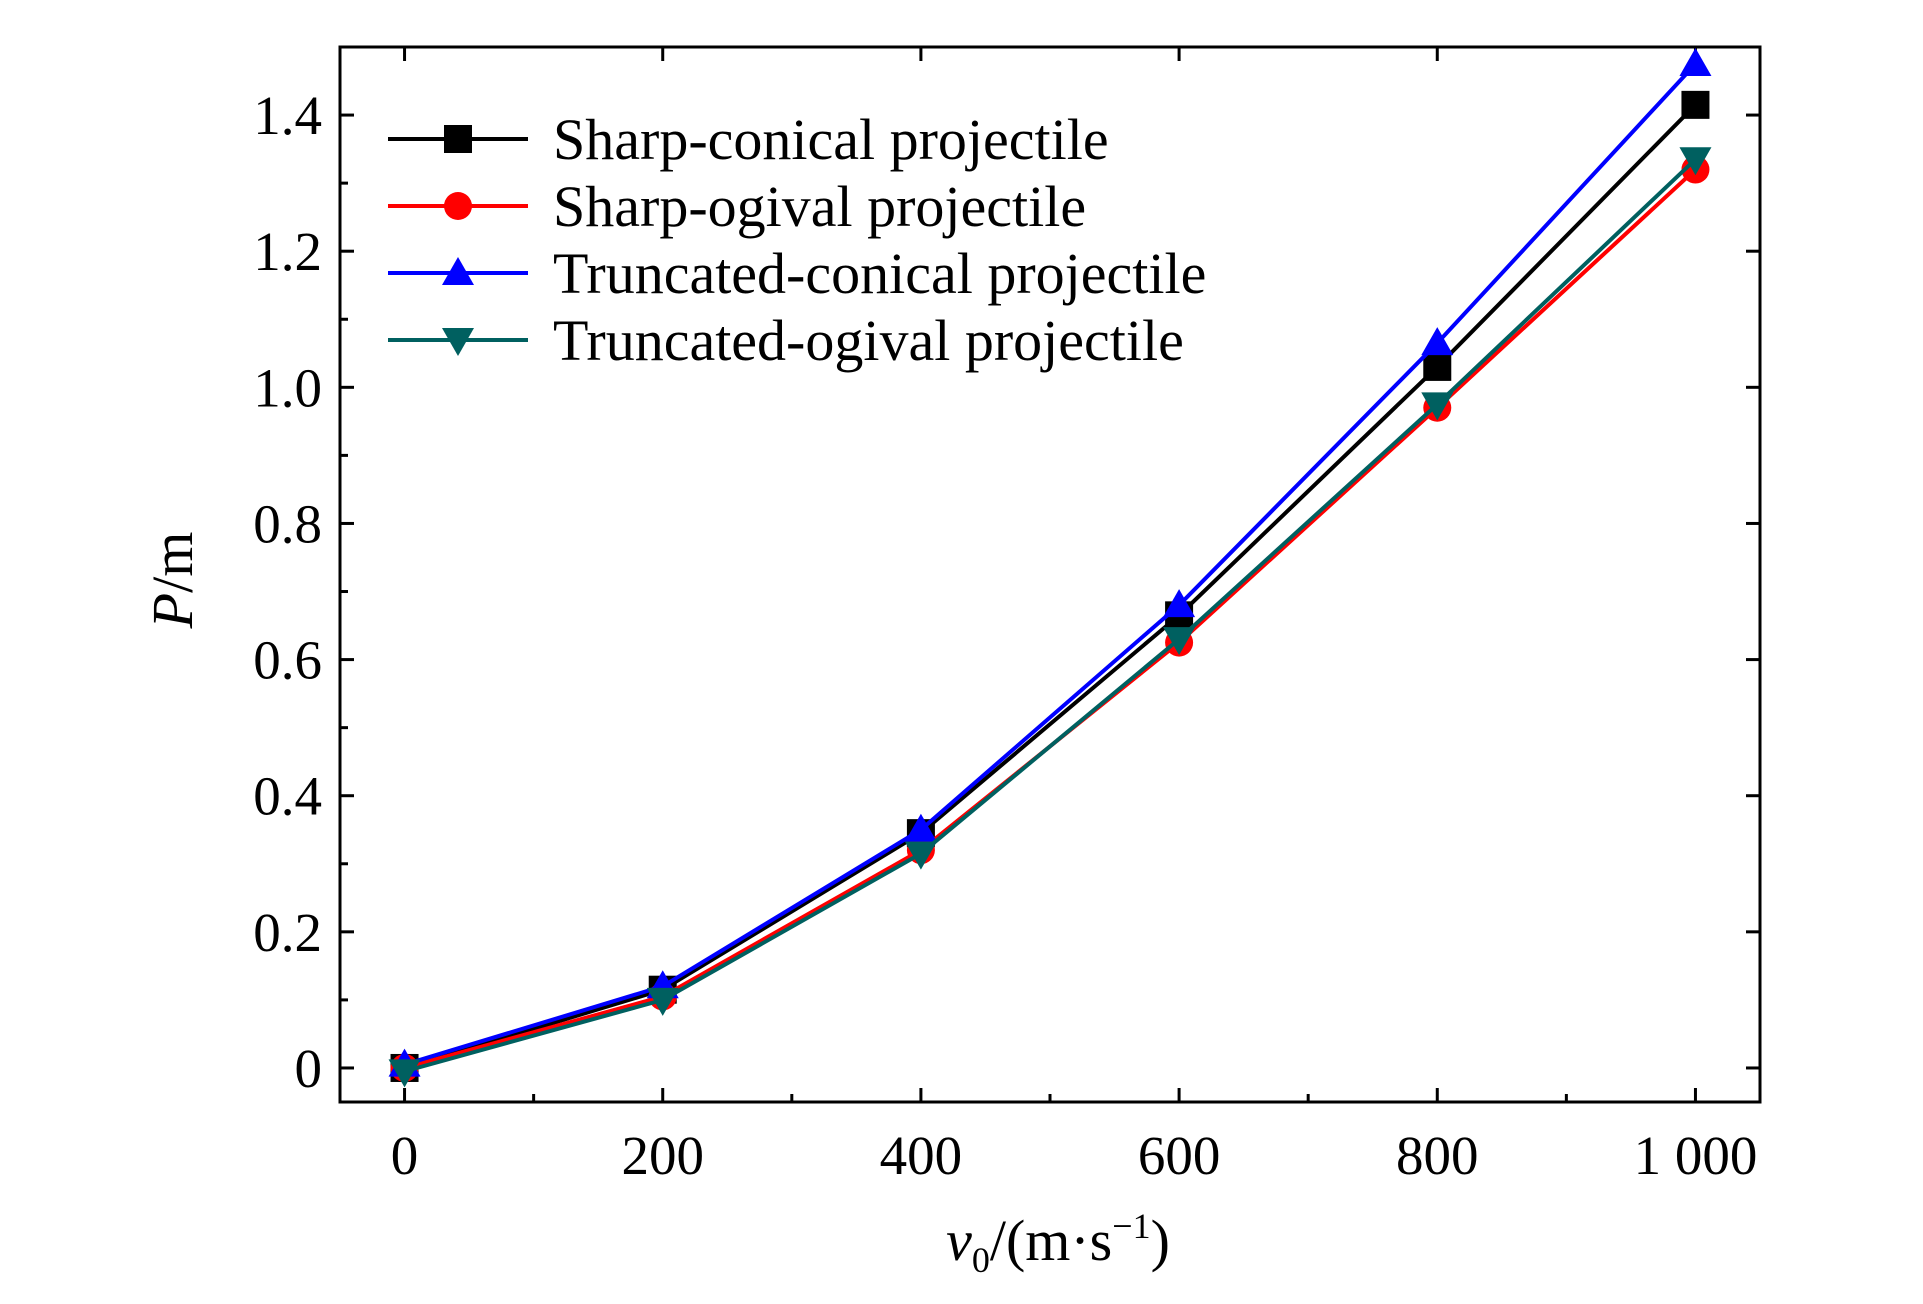  Describe the element at coordinates (1179, 1155) in the screenshot. I see `x-tick-label: 600` at that location.